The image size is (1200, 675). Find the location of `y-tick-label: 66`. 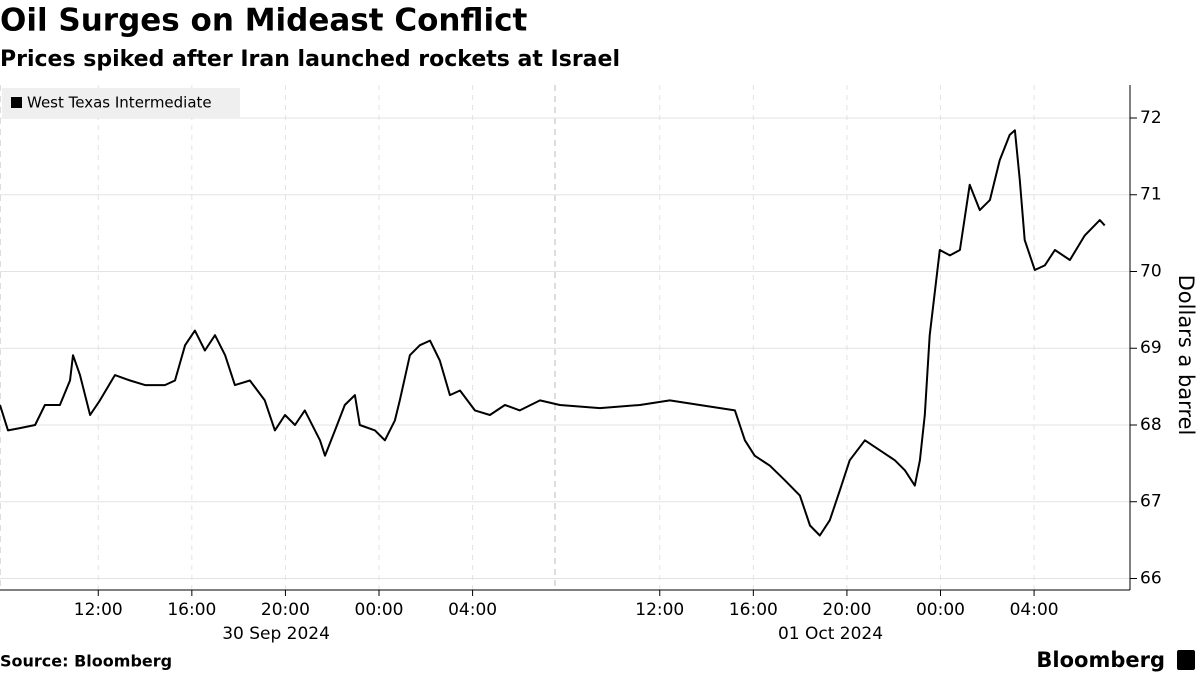

y-tick-label: 66 is located at coordinates (1151, 578).